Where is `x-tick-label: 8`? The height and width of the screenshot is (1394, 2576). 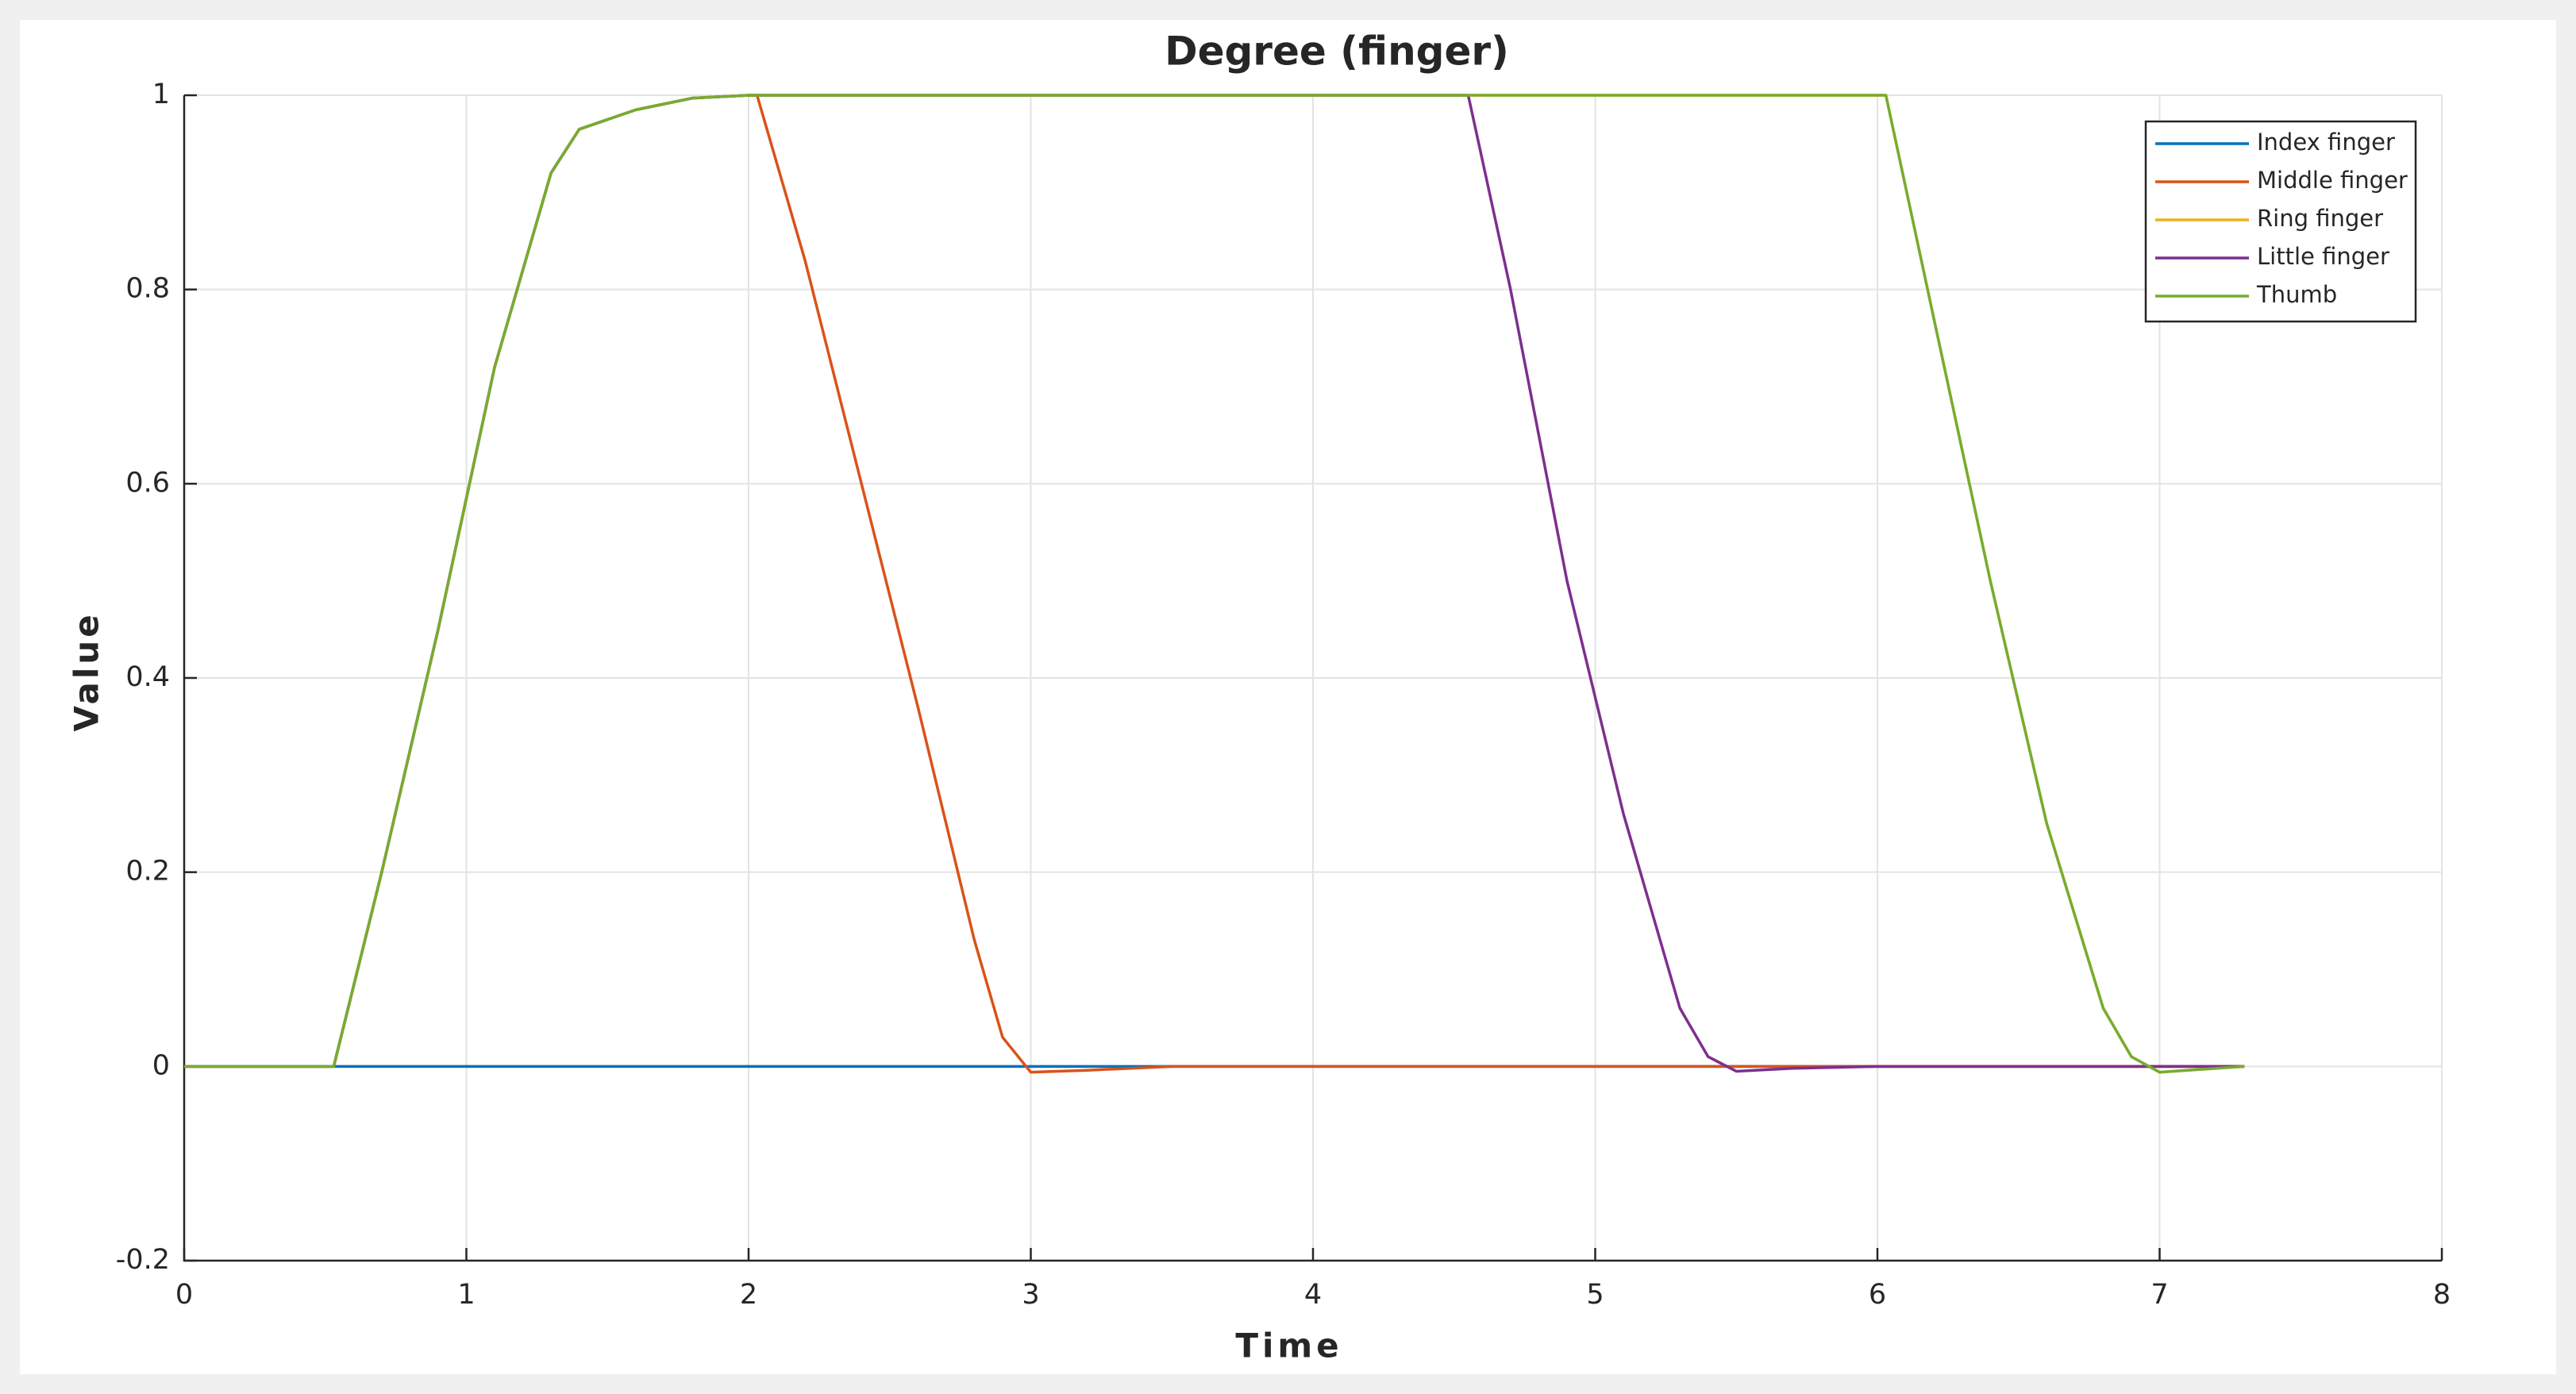 x-tick-label: 8 is located at coordinates (2442, 1295).